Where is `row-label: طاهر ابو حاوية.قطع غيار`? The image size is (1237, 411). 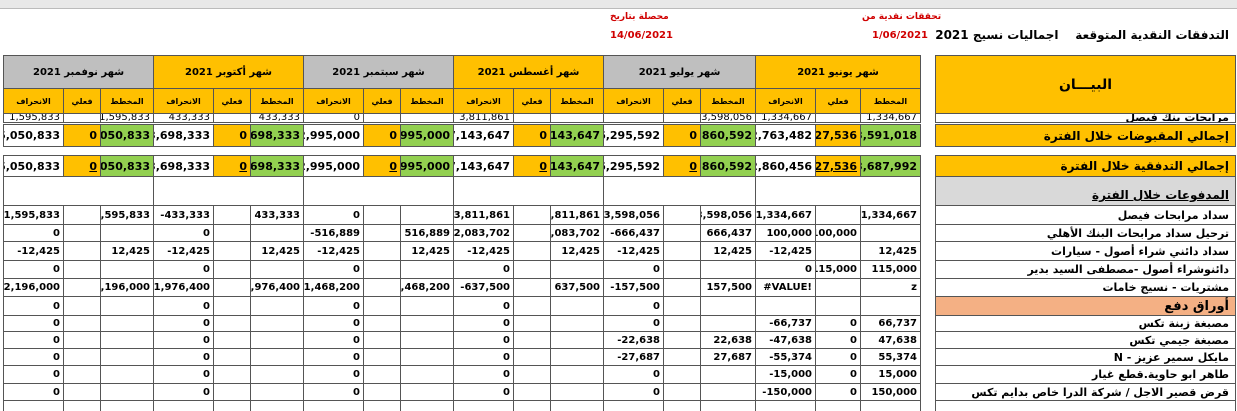 row-label: طاهر ابو حاوية.قطع غيار is located at coordinates (1085, 374).